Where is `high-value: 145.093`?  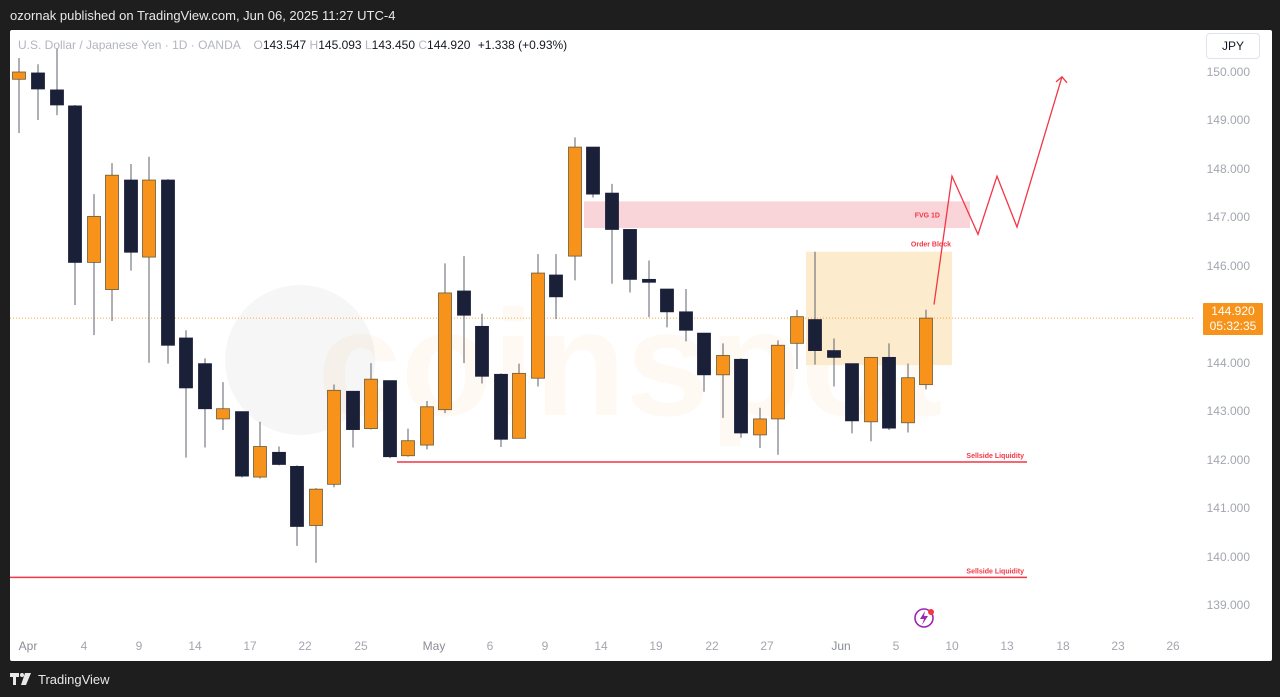
high-value: 145.093 is located at coordinates (340, 45).